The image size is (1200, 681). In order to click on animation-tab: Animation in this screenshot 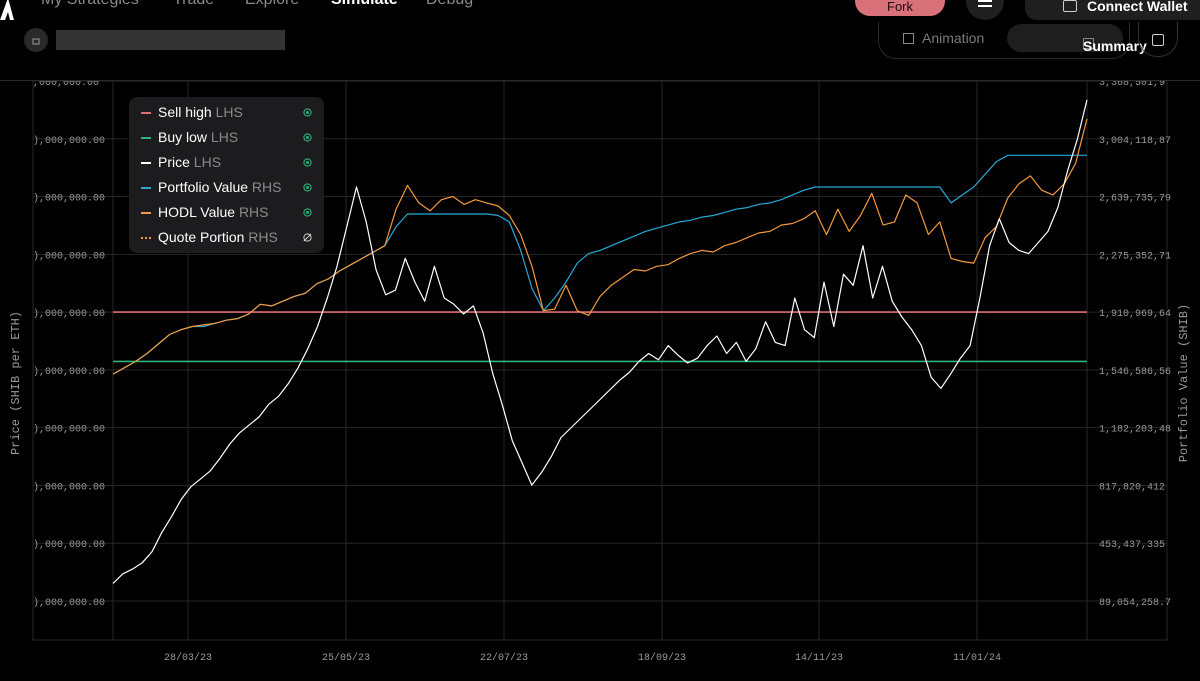, I will do `click(943, 38)`.